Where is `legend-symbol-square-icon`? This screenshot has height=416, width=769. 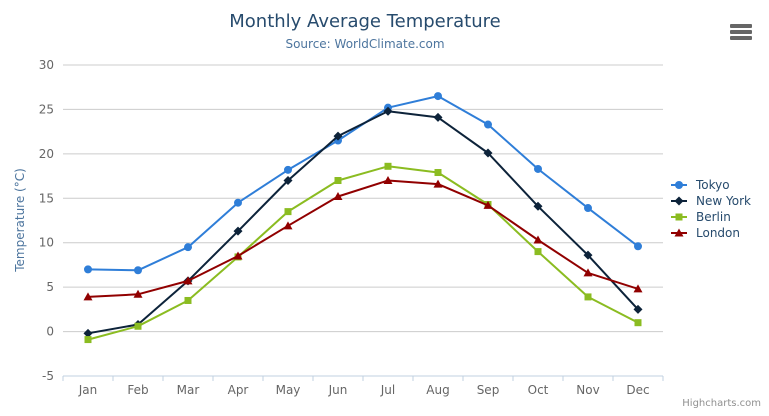 legend-symbol-square-icon is located at coordinates (679, 216).